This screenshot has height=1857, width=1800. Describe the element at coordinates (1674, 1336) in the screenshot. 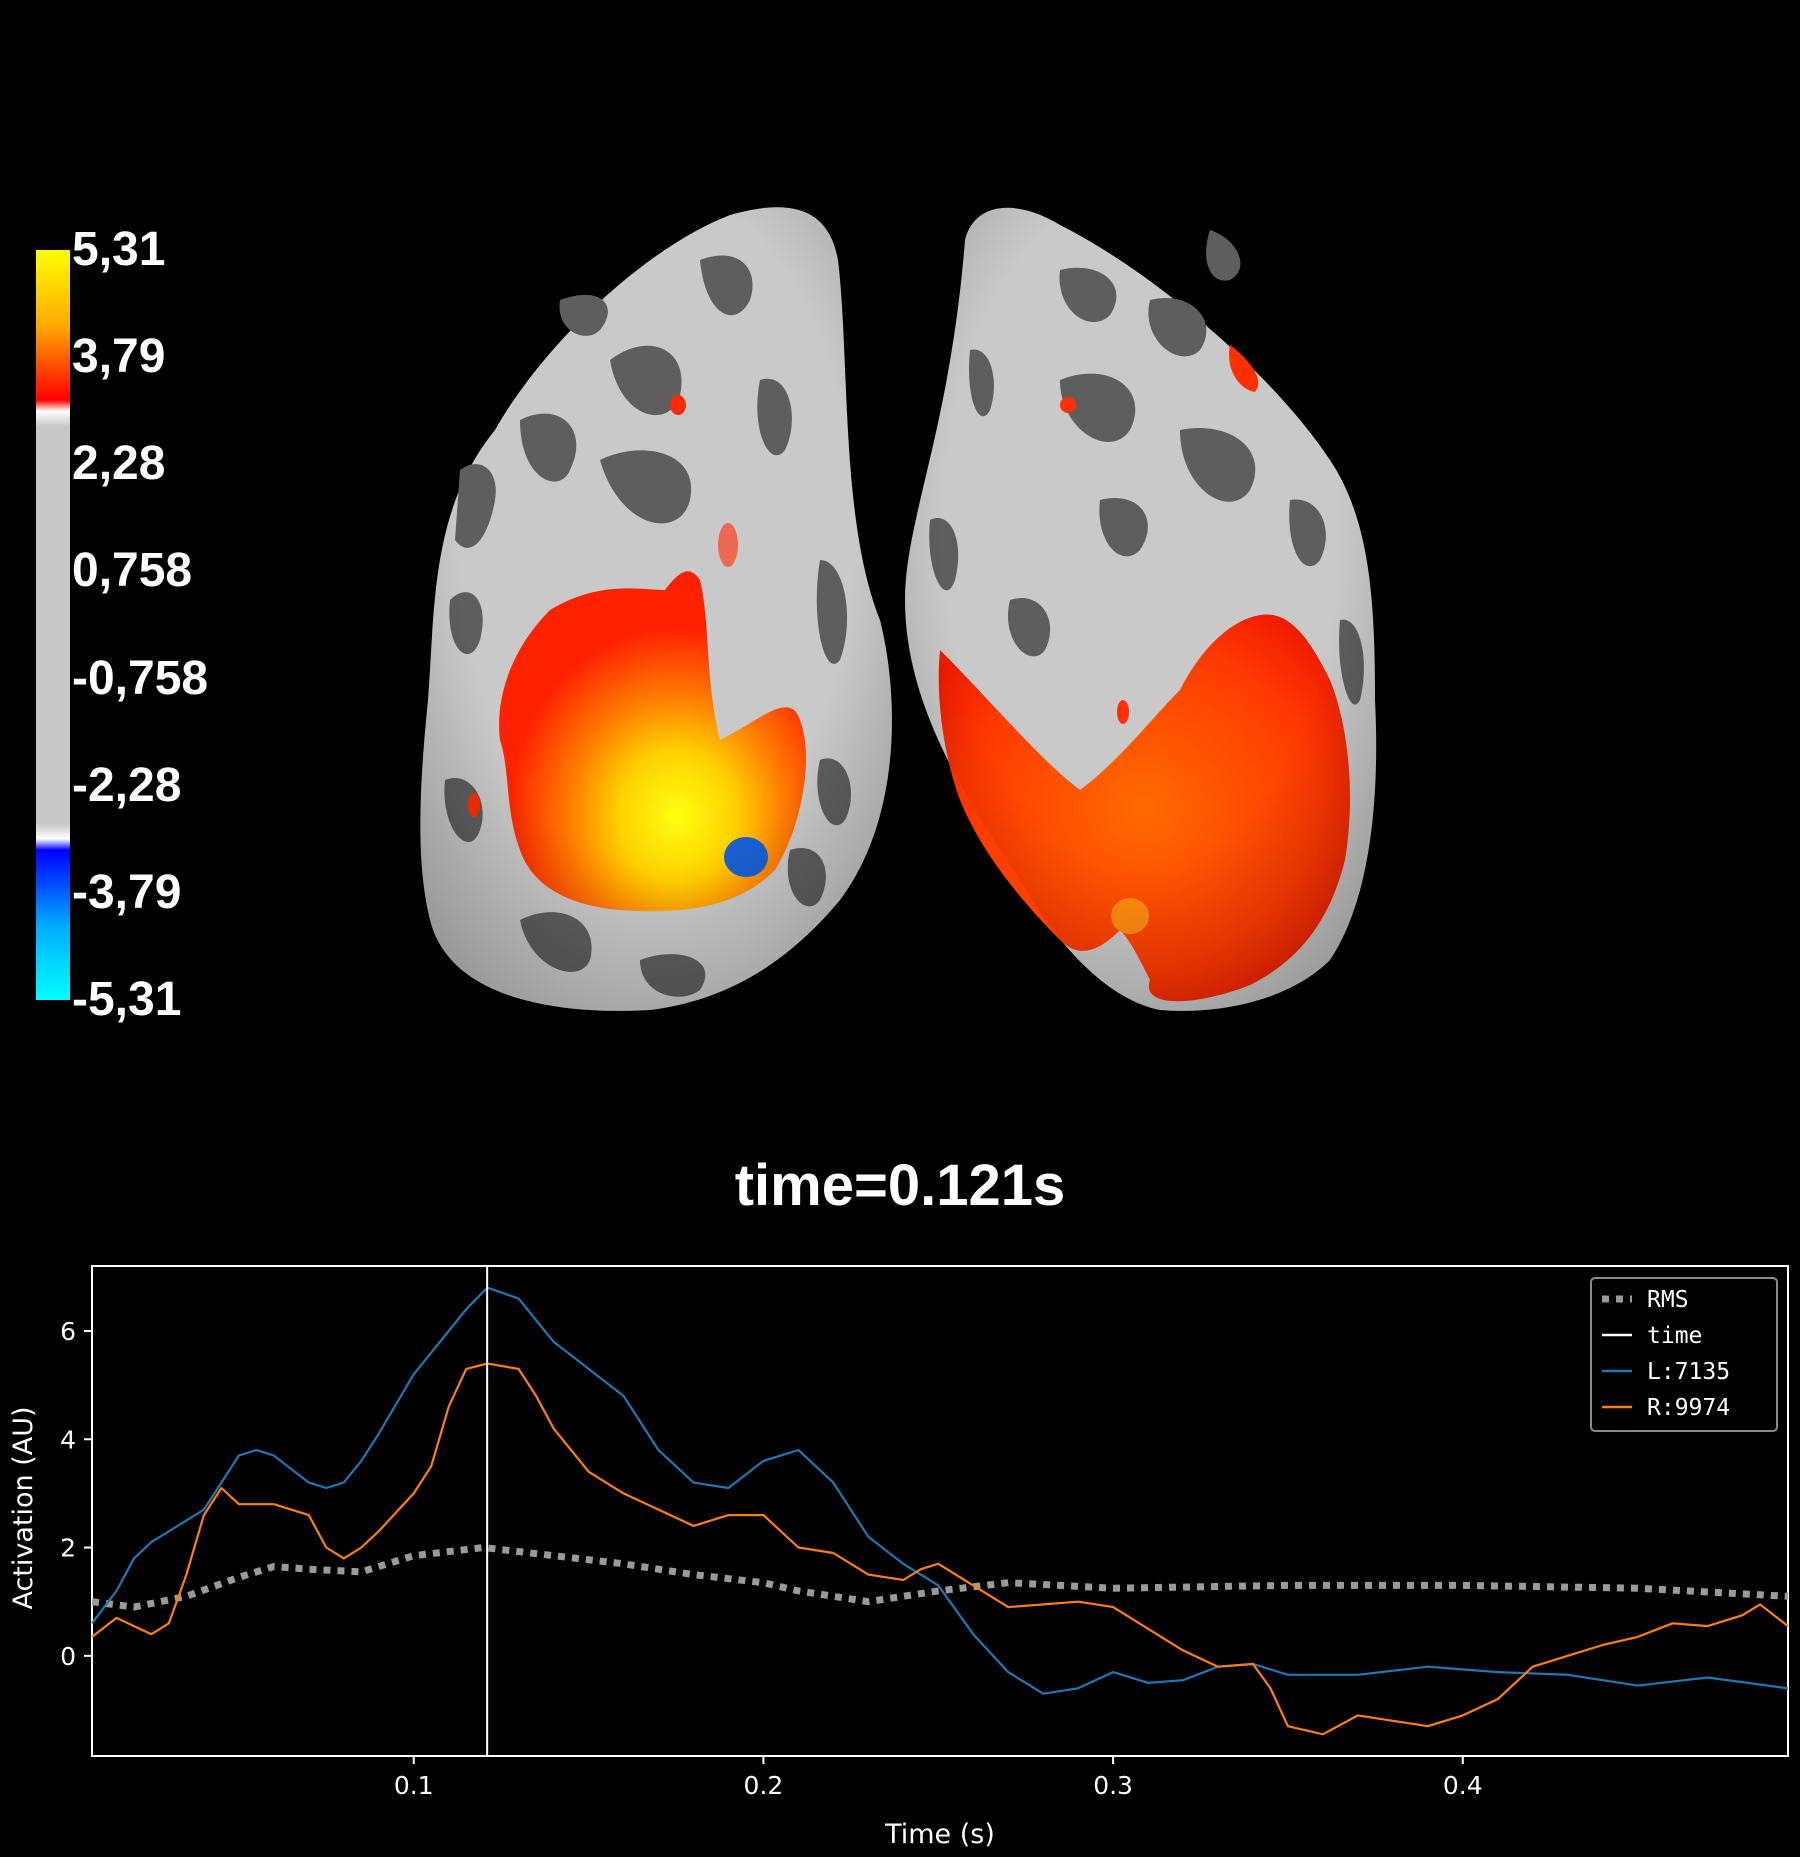

I see `legend-label: time` at that location.